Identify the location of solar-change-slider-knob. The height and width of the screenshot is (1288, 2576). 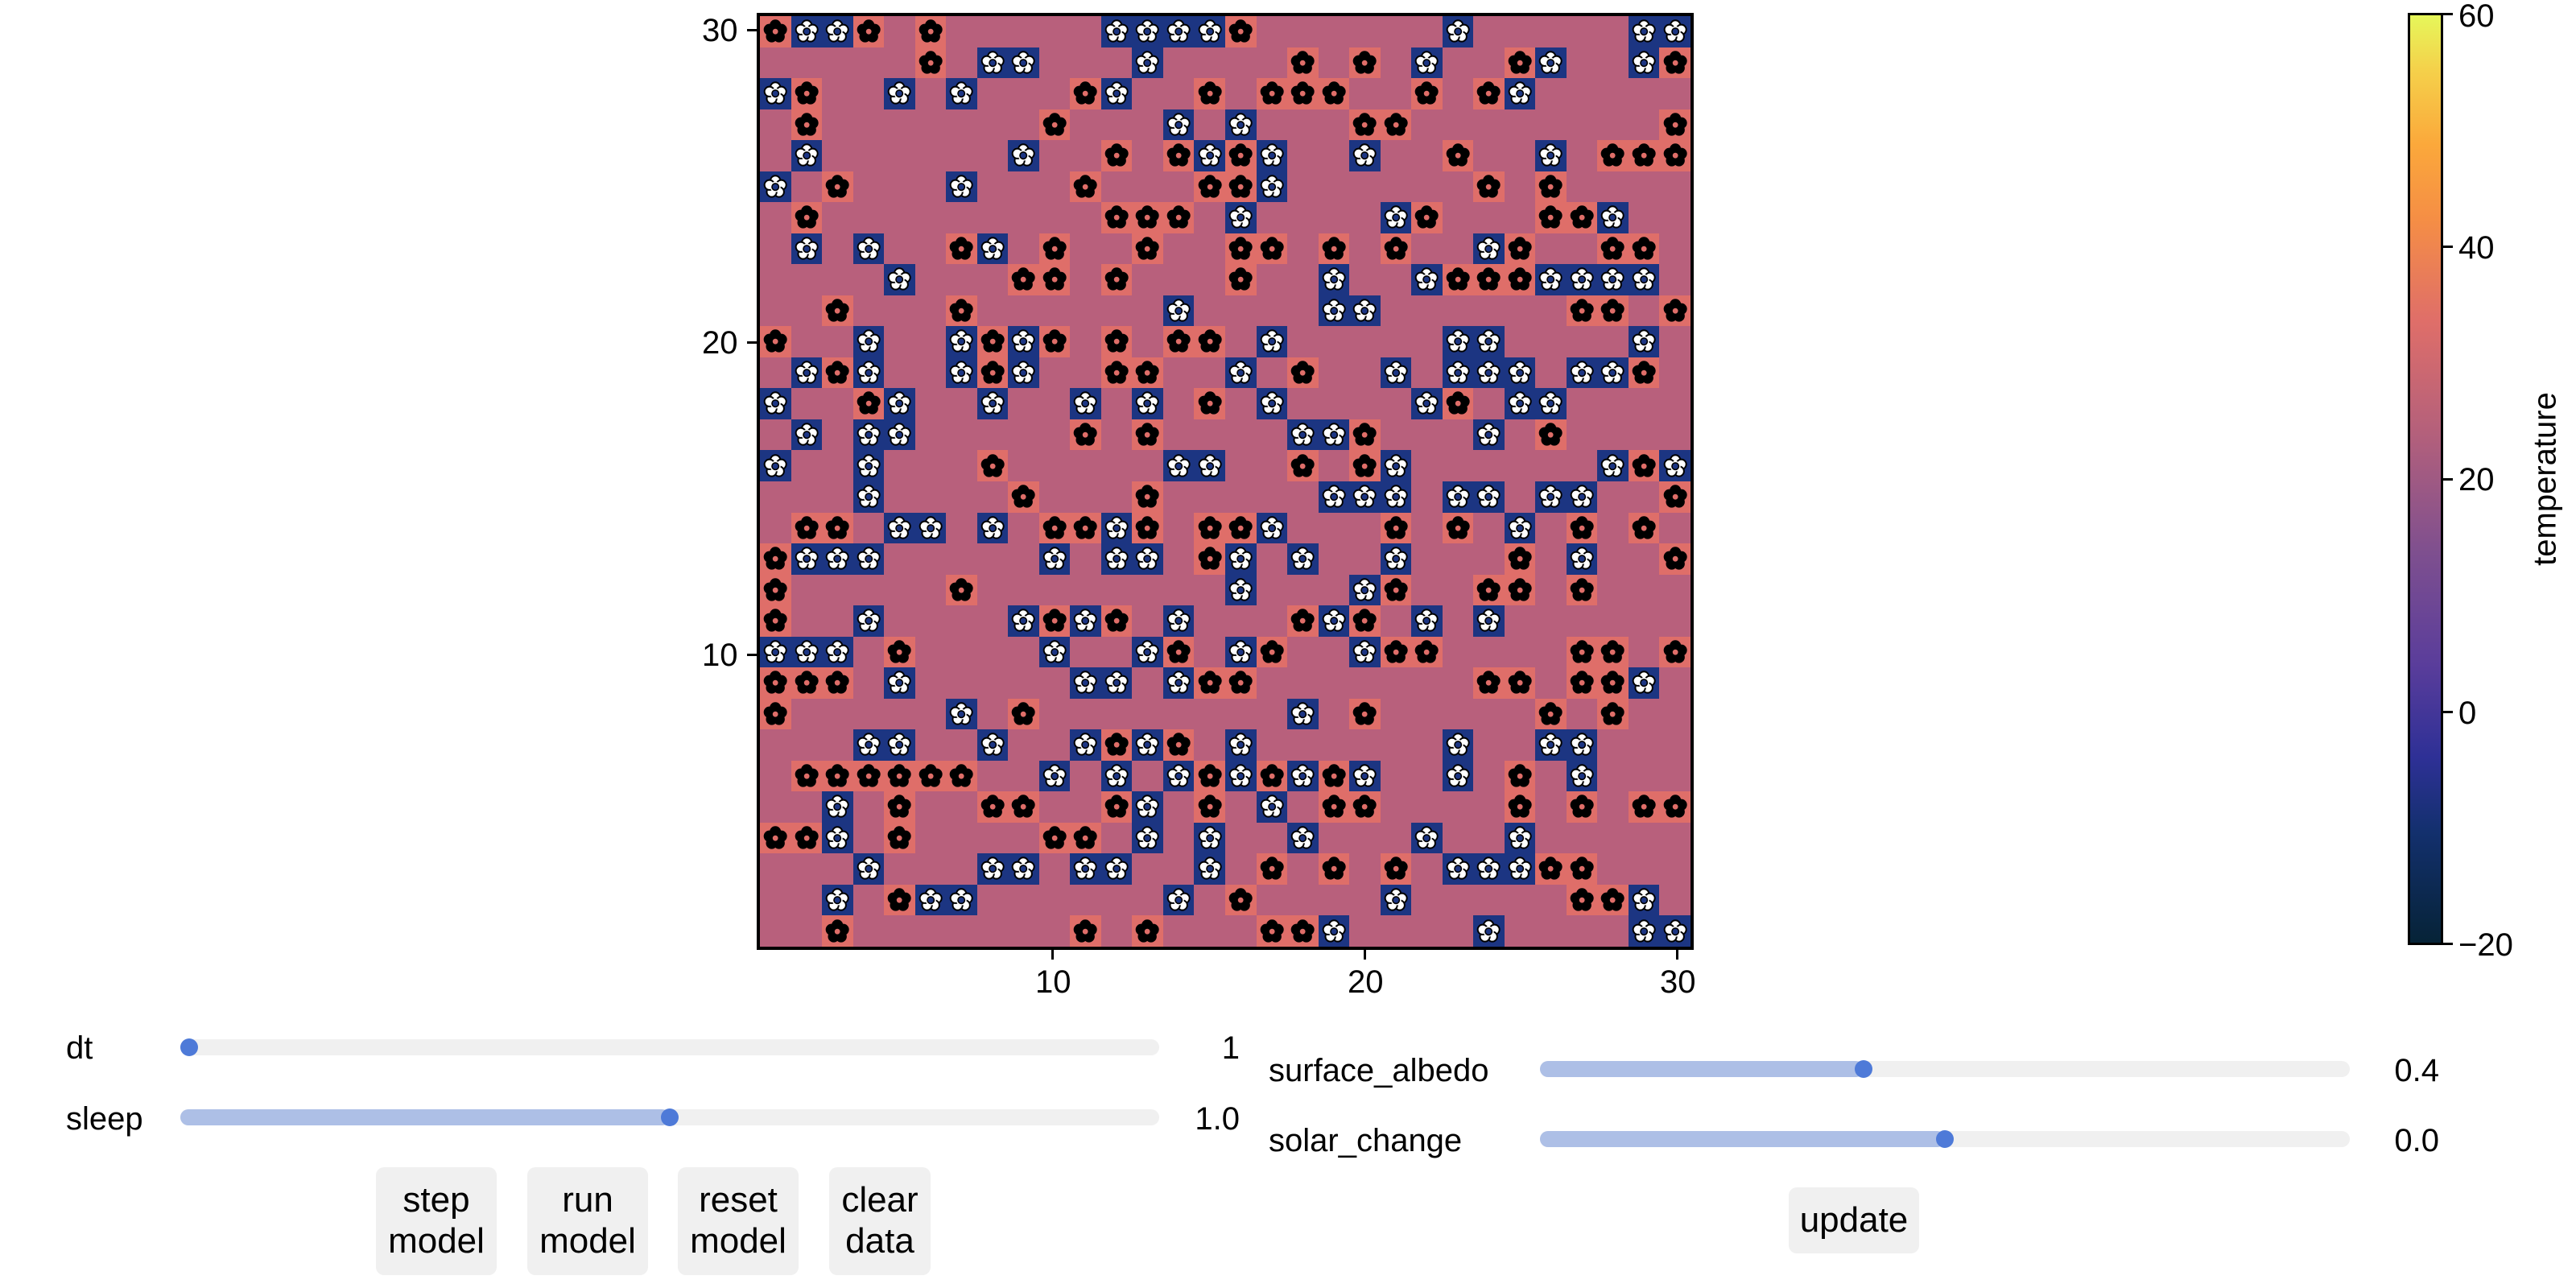
(1945, 1139).